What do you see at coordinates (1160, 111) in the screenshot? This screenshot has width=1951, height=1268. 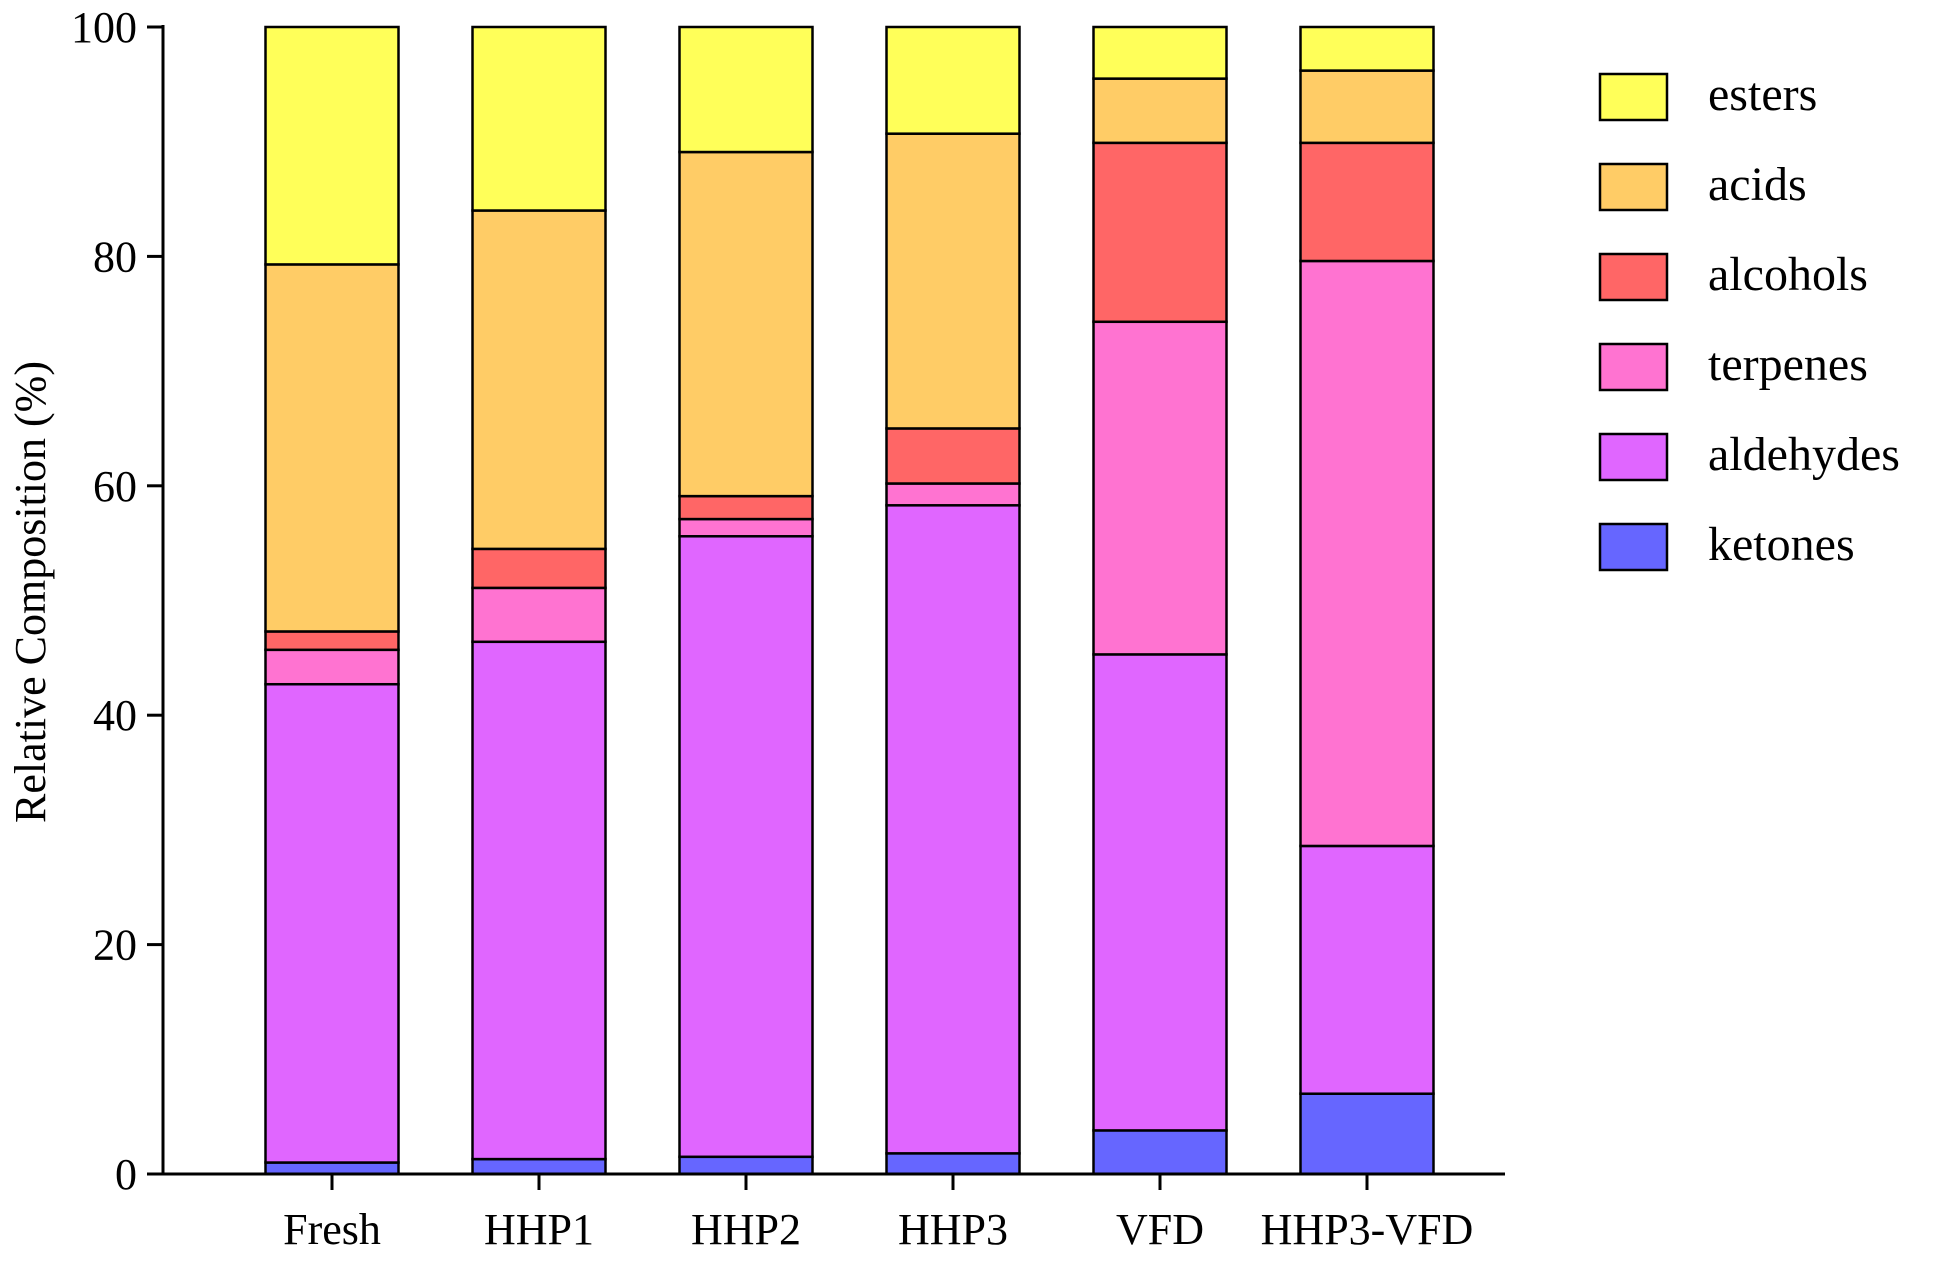 I see `bar-segment-acids-vfd` at bounding box center [1160, 111].